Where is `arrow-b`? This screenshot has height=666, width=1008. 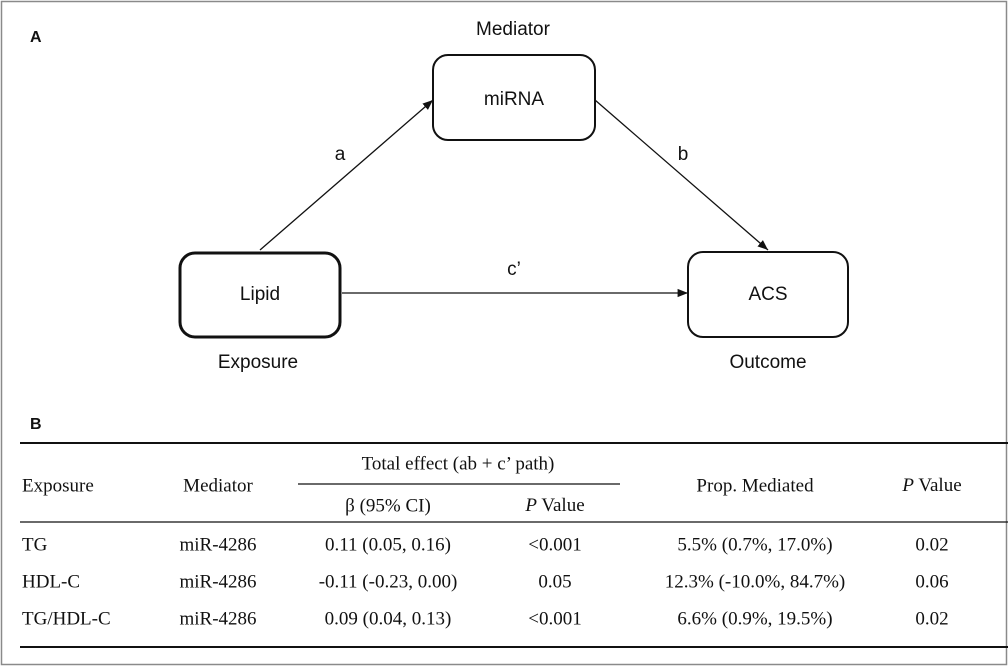 arrow-b is located at coordinates (681, 175).